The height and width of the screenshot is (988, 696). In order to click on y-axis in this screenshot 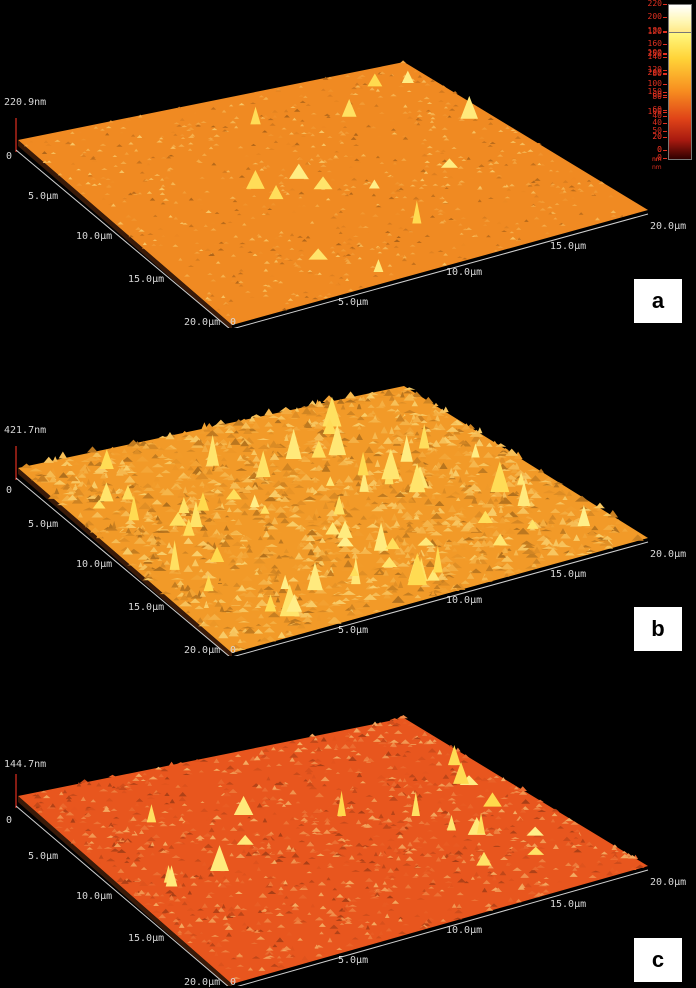, I will do `click(122, 566)`.